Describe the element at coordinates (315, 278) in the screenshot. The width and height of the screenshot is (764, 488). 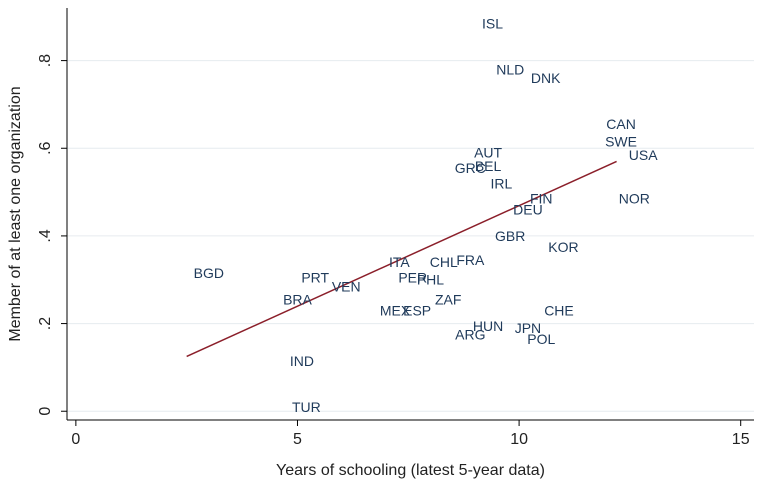
I see `point-label-prt: PRT` at that location.